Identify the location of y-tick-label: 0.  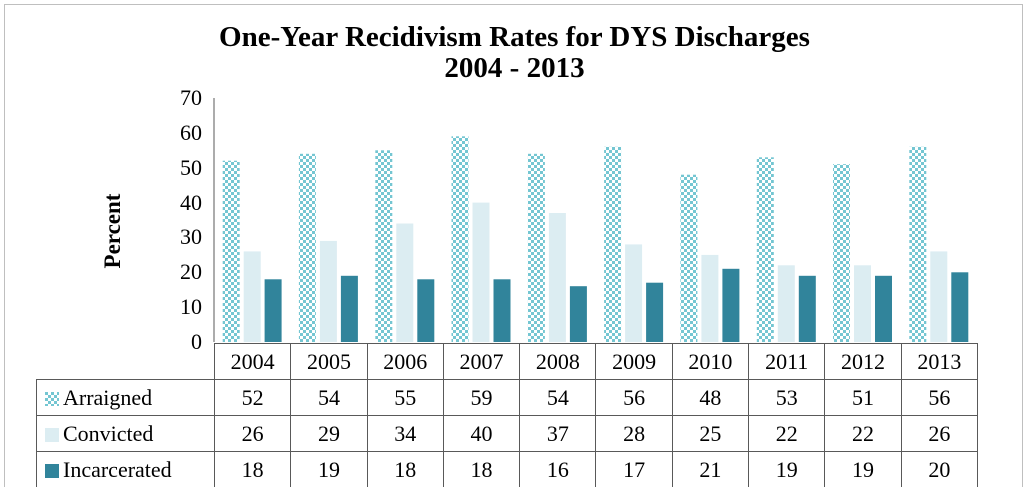
(196, 341).